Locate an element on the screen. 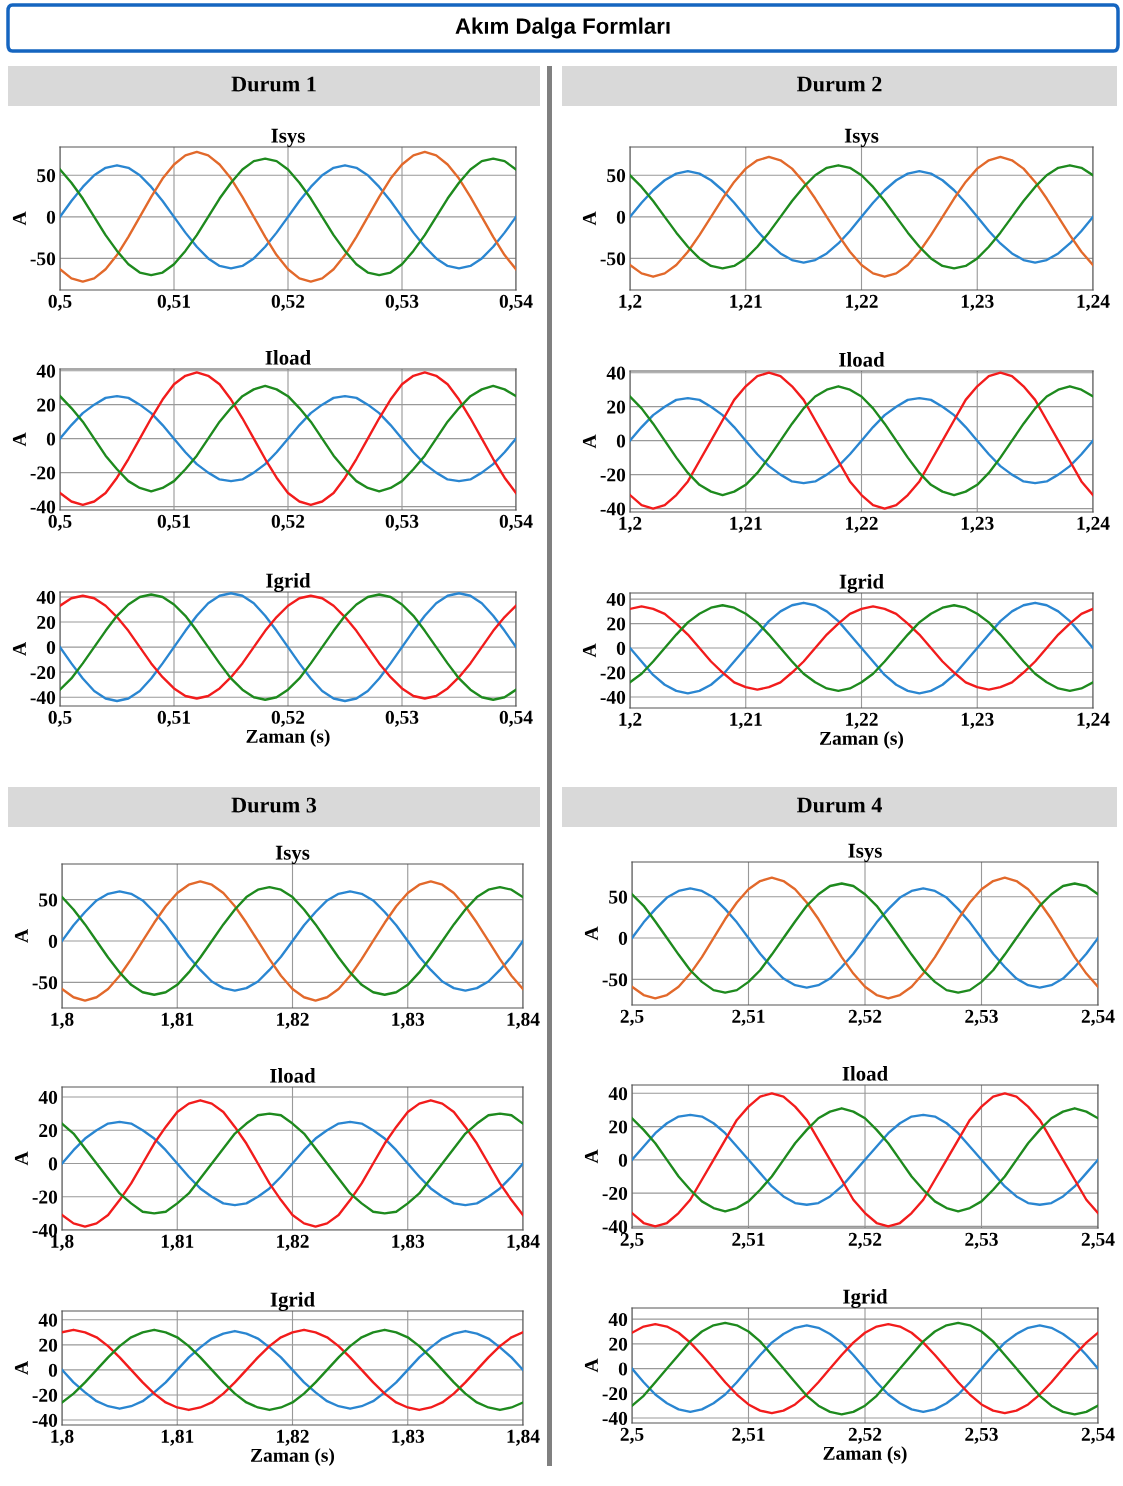 Image resolution: width=1123 pixels, height=1486 pixels. text: Durum 1 is located at coordinates (273, 84).